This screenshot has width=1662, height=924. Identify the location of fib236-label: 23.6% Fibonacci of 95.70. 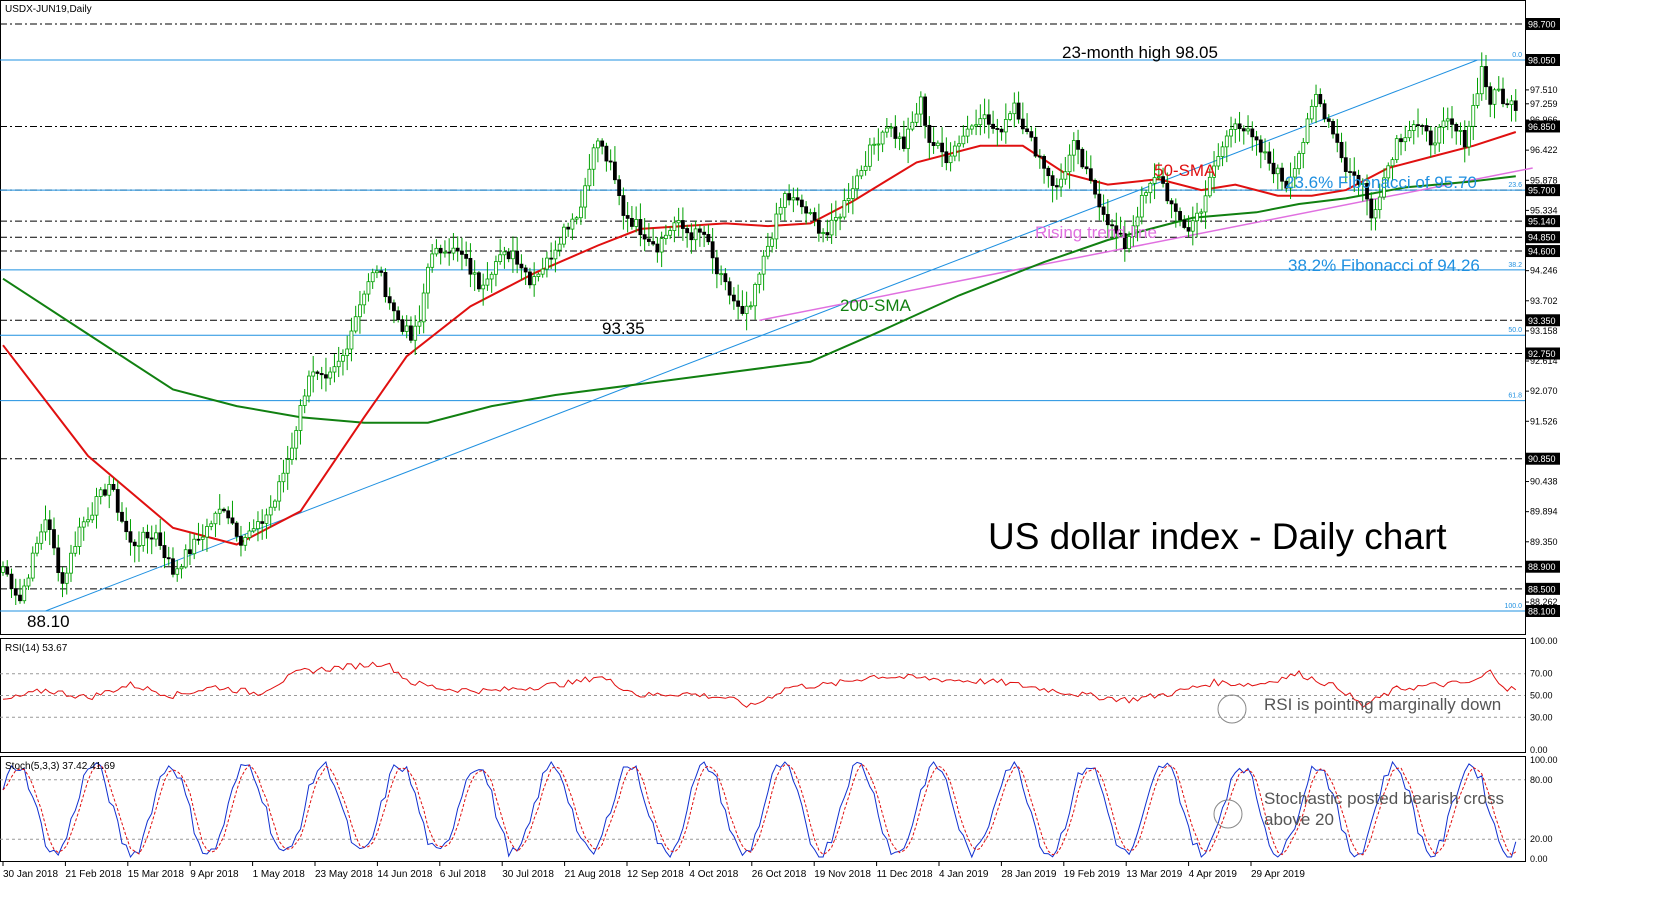
(1381, 182).